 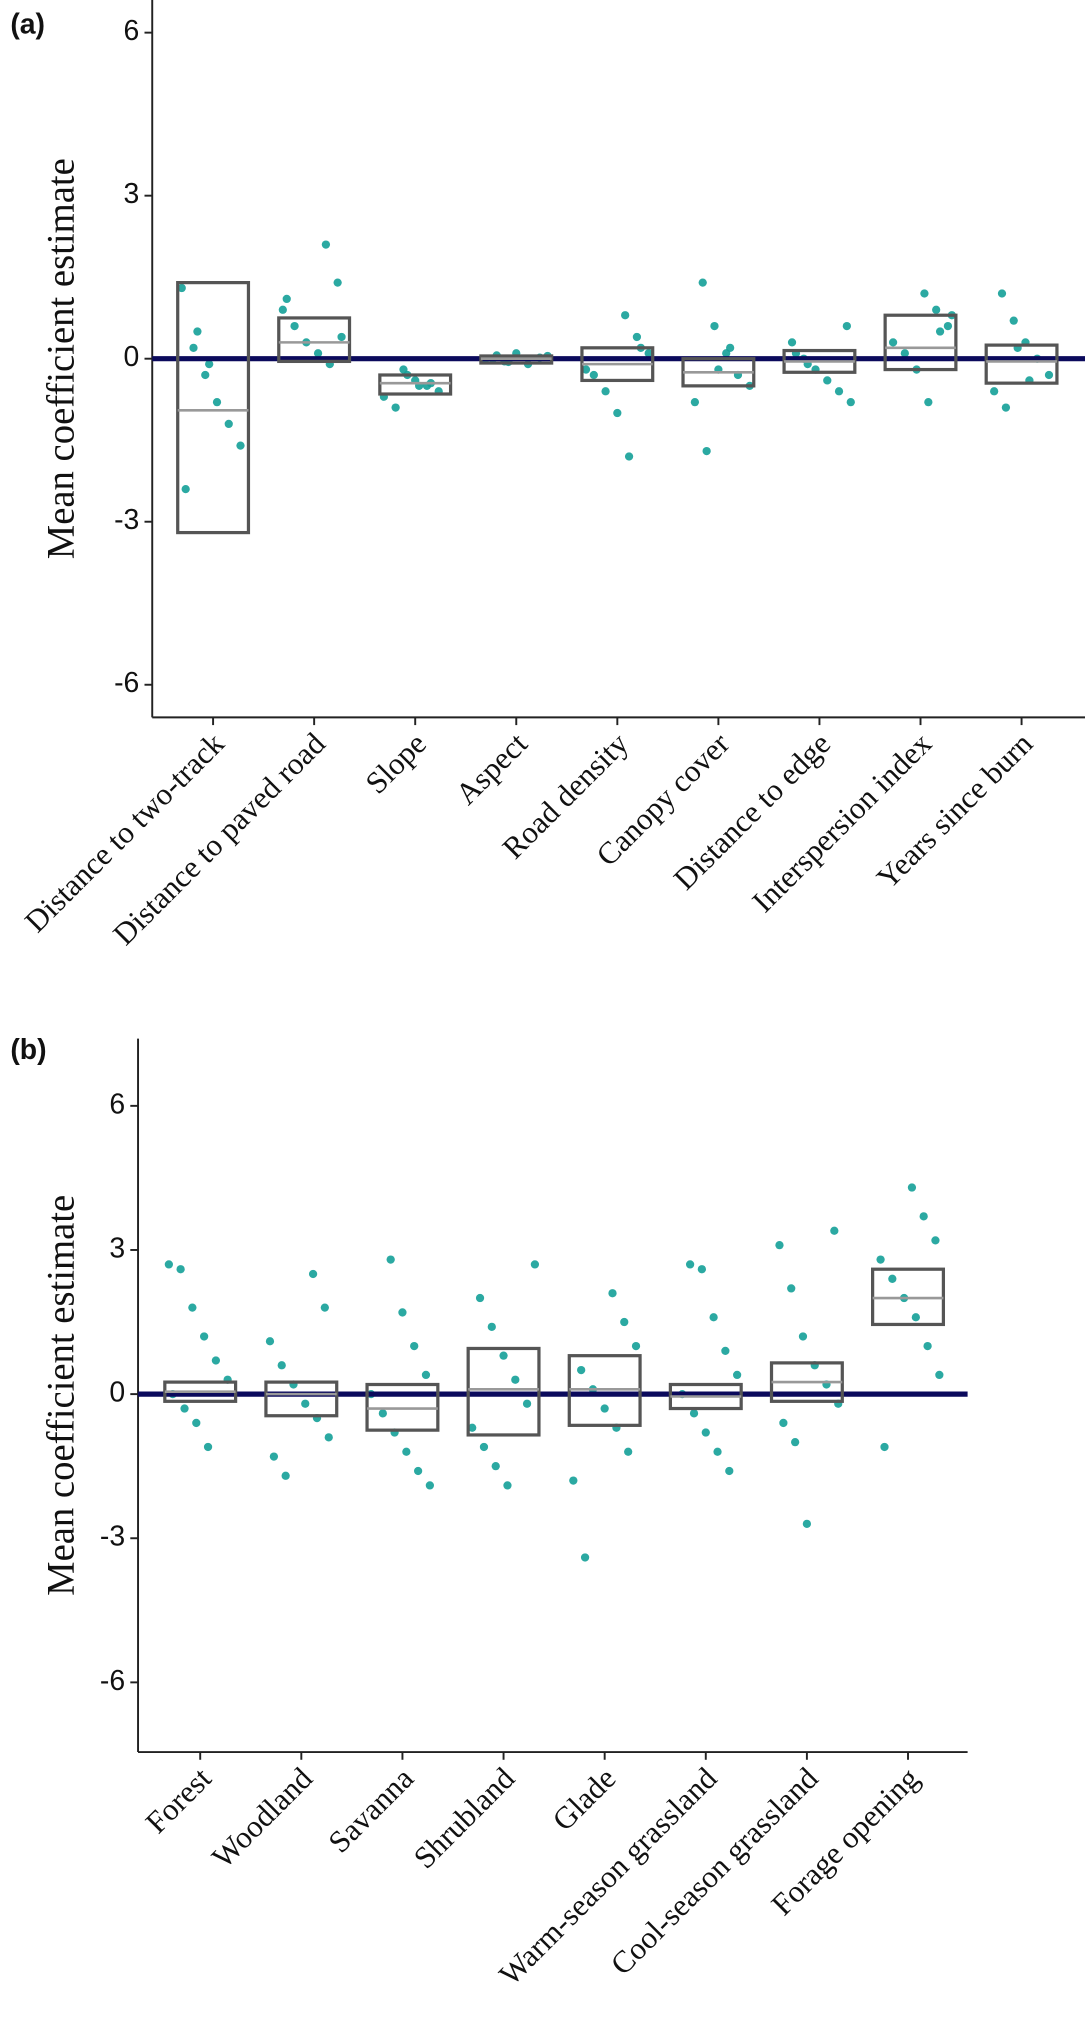 What do you see at coordinates (112, 1681) in the screenshot?
I see `y-tick-label: -6` at bounding box center [112, 1681].